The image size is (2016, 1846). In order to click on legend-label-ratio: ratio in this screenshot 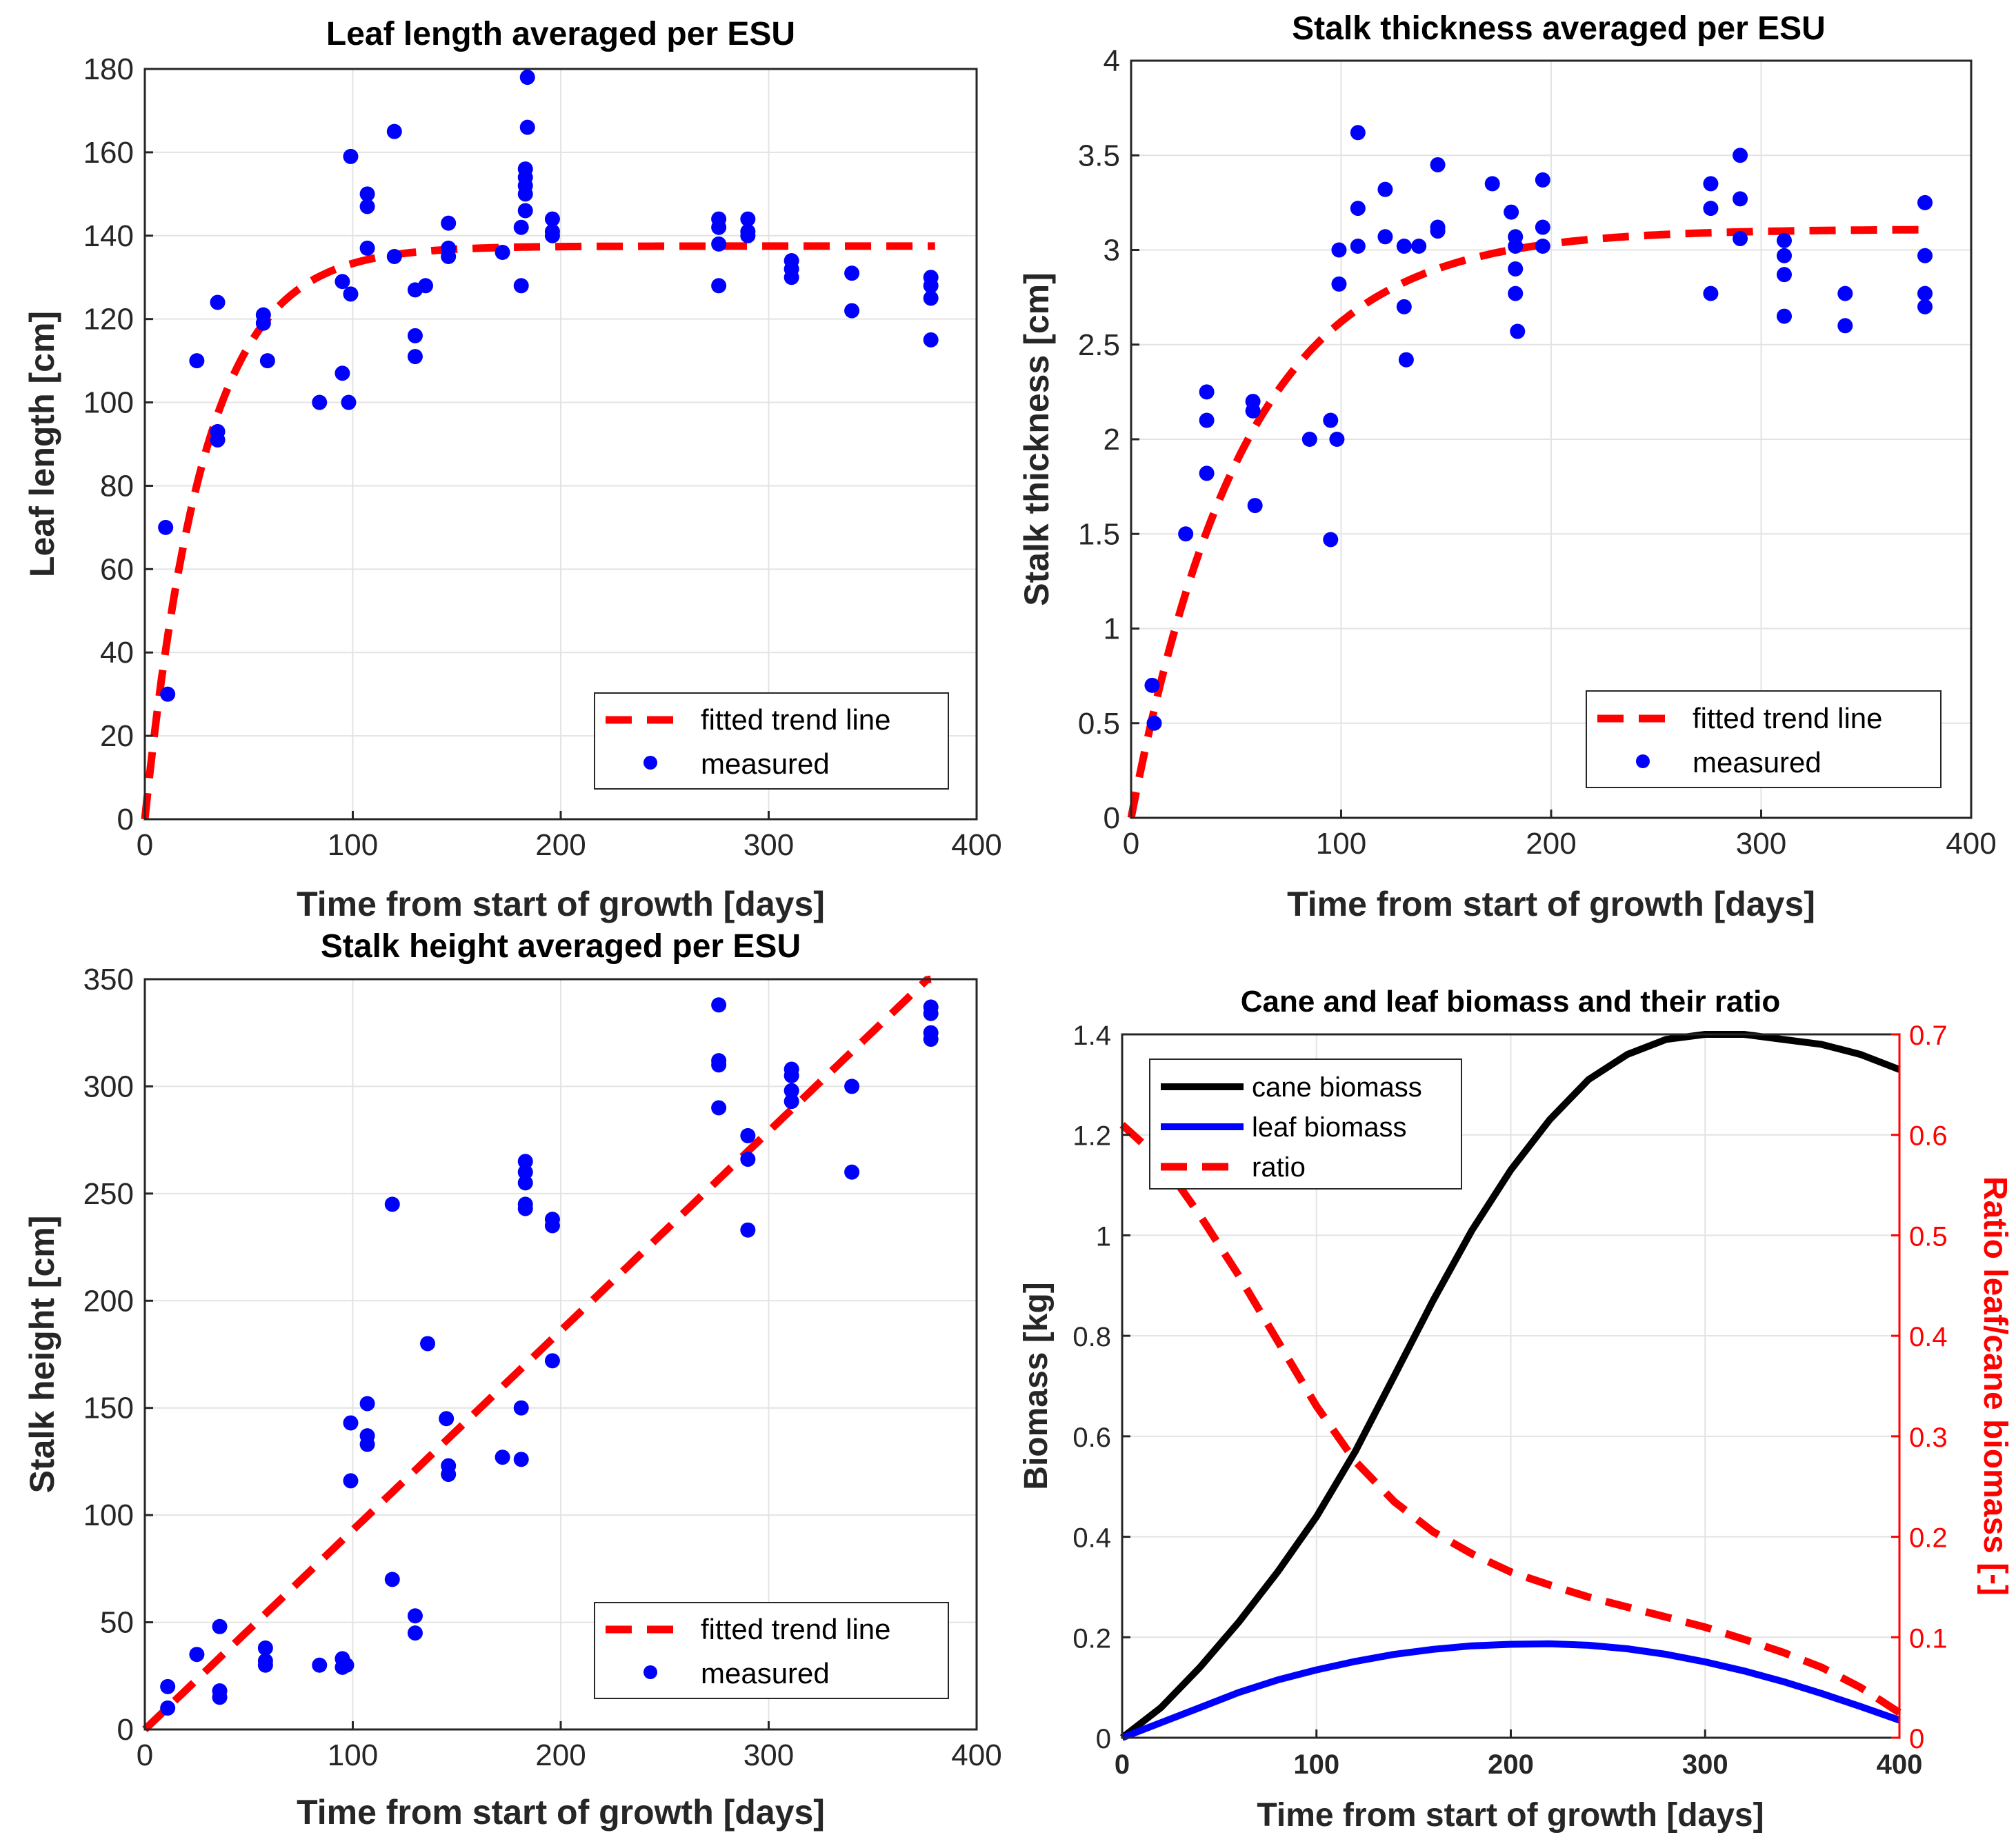, I will do `click(1279, 1167)`.